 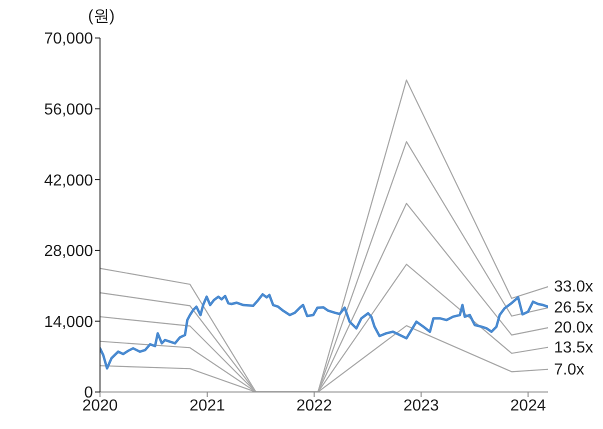 I want to click on x-tick-label: 2021, so click(x=207, y=405).